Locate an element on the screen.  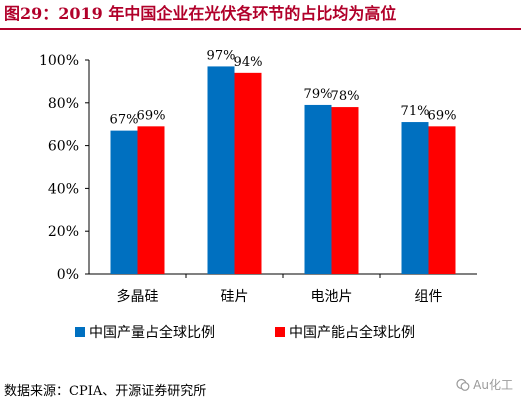
value-label: 67% is located at coordinates (124, 120).